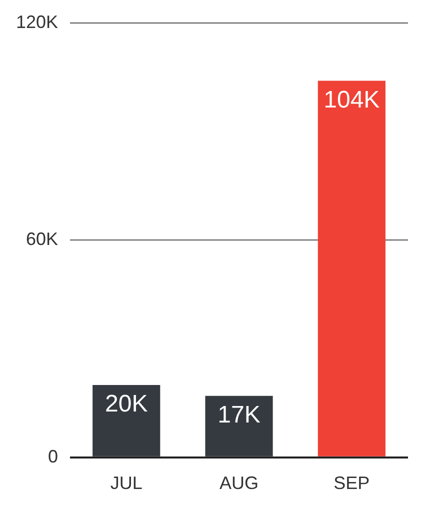 Image resolution: width=424 pixels, height=515 pixels. What do you see at coordinates (42, 239) in the screenshot?
I see `y-tick-label: 60K` at bounding box center [42, 239].